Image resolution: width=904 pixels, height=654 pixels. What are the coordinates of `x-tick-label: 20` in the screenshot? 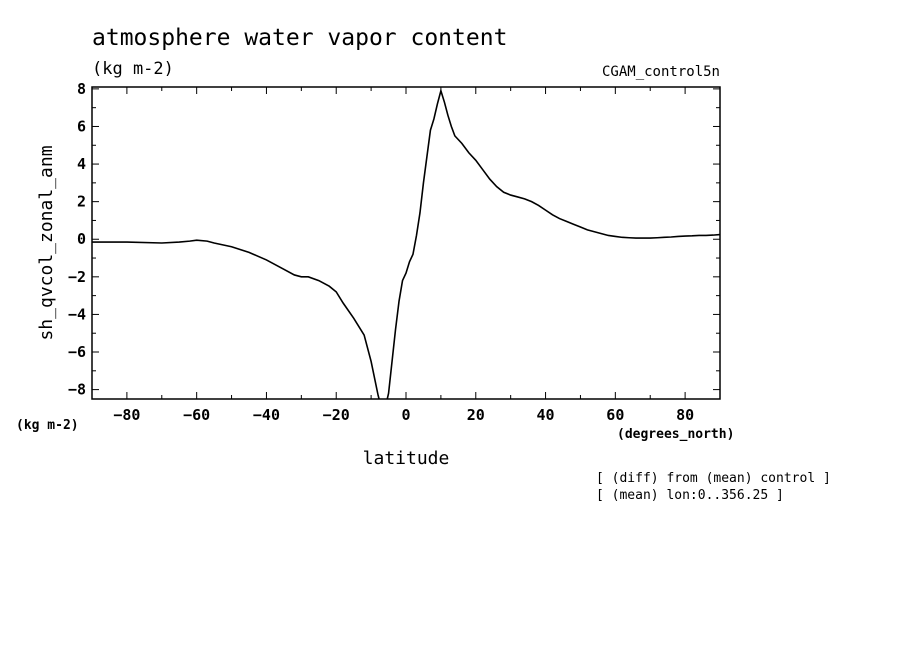 It's located at (476, 415).